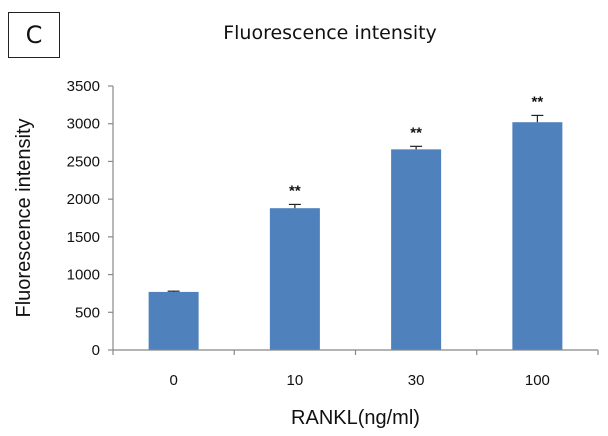  Describe the element at coordinates (83, 161) in the screenshot. I see `y-tick-label: 2500` at that location.